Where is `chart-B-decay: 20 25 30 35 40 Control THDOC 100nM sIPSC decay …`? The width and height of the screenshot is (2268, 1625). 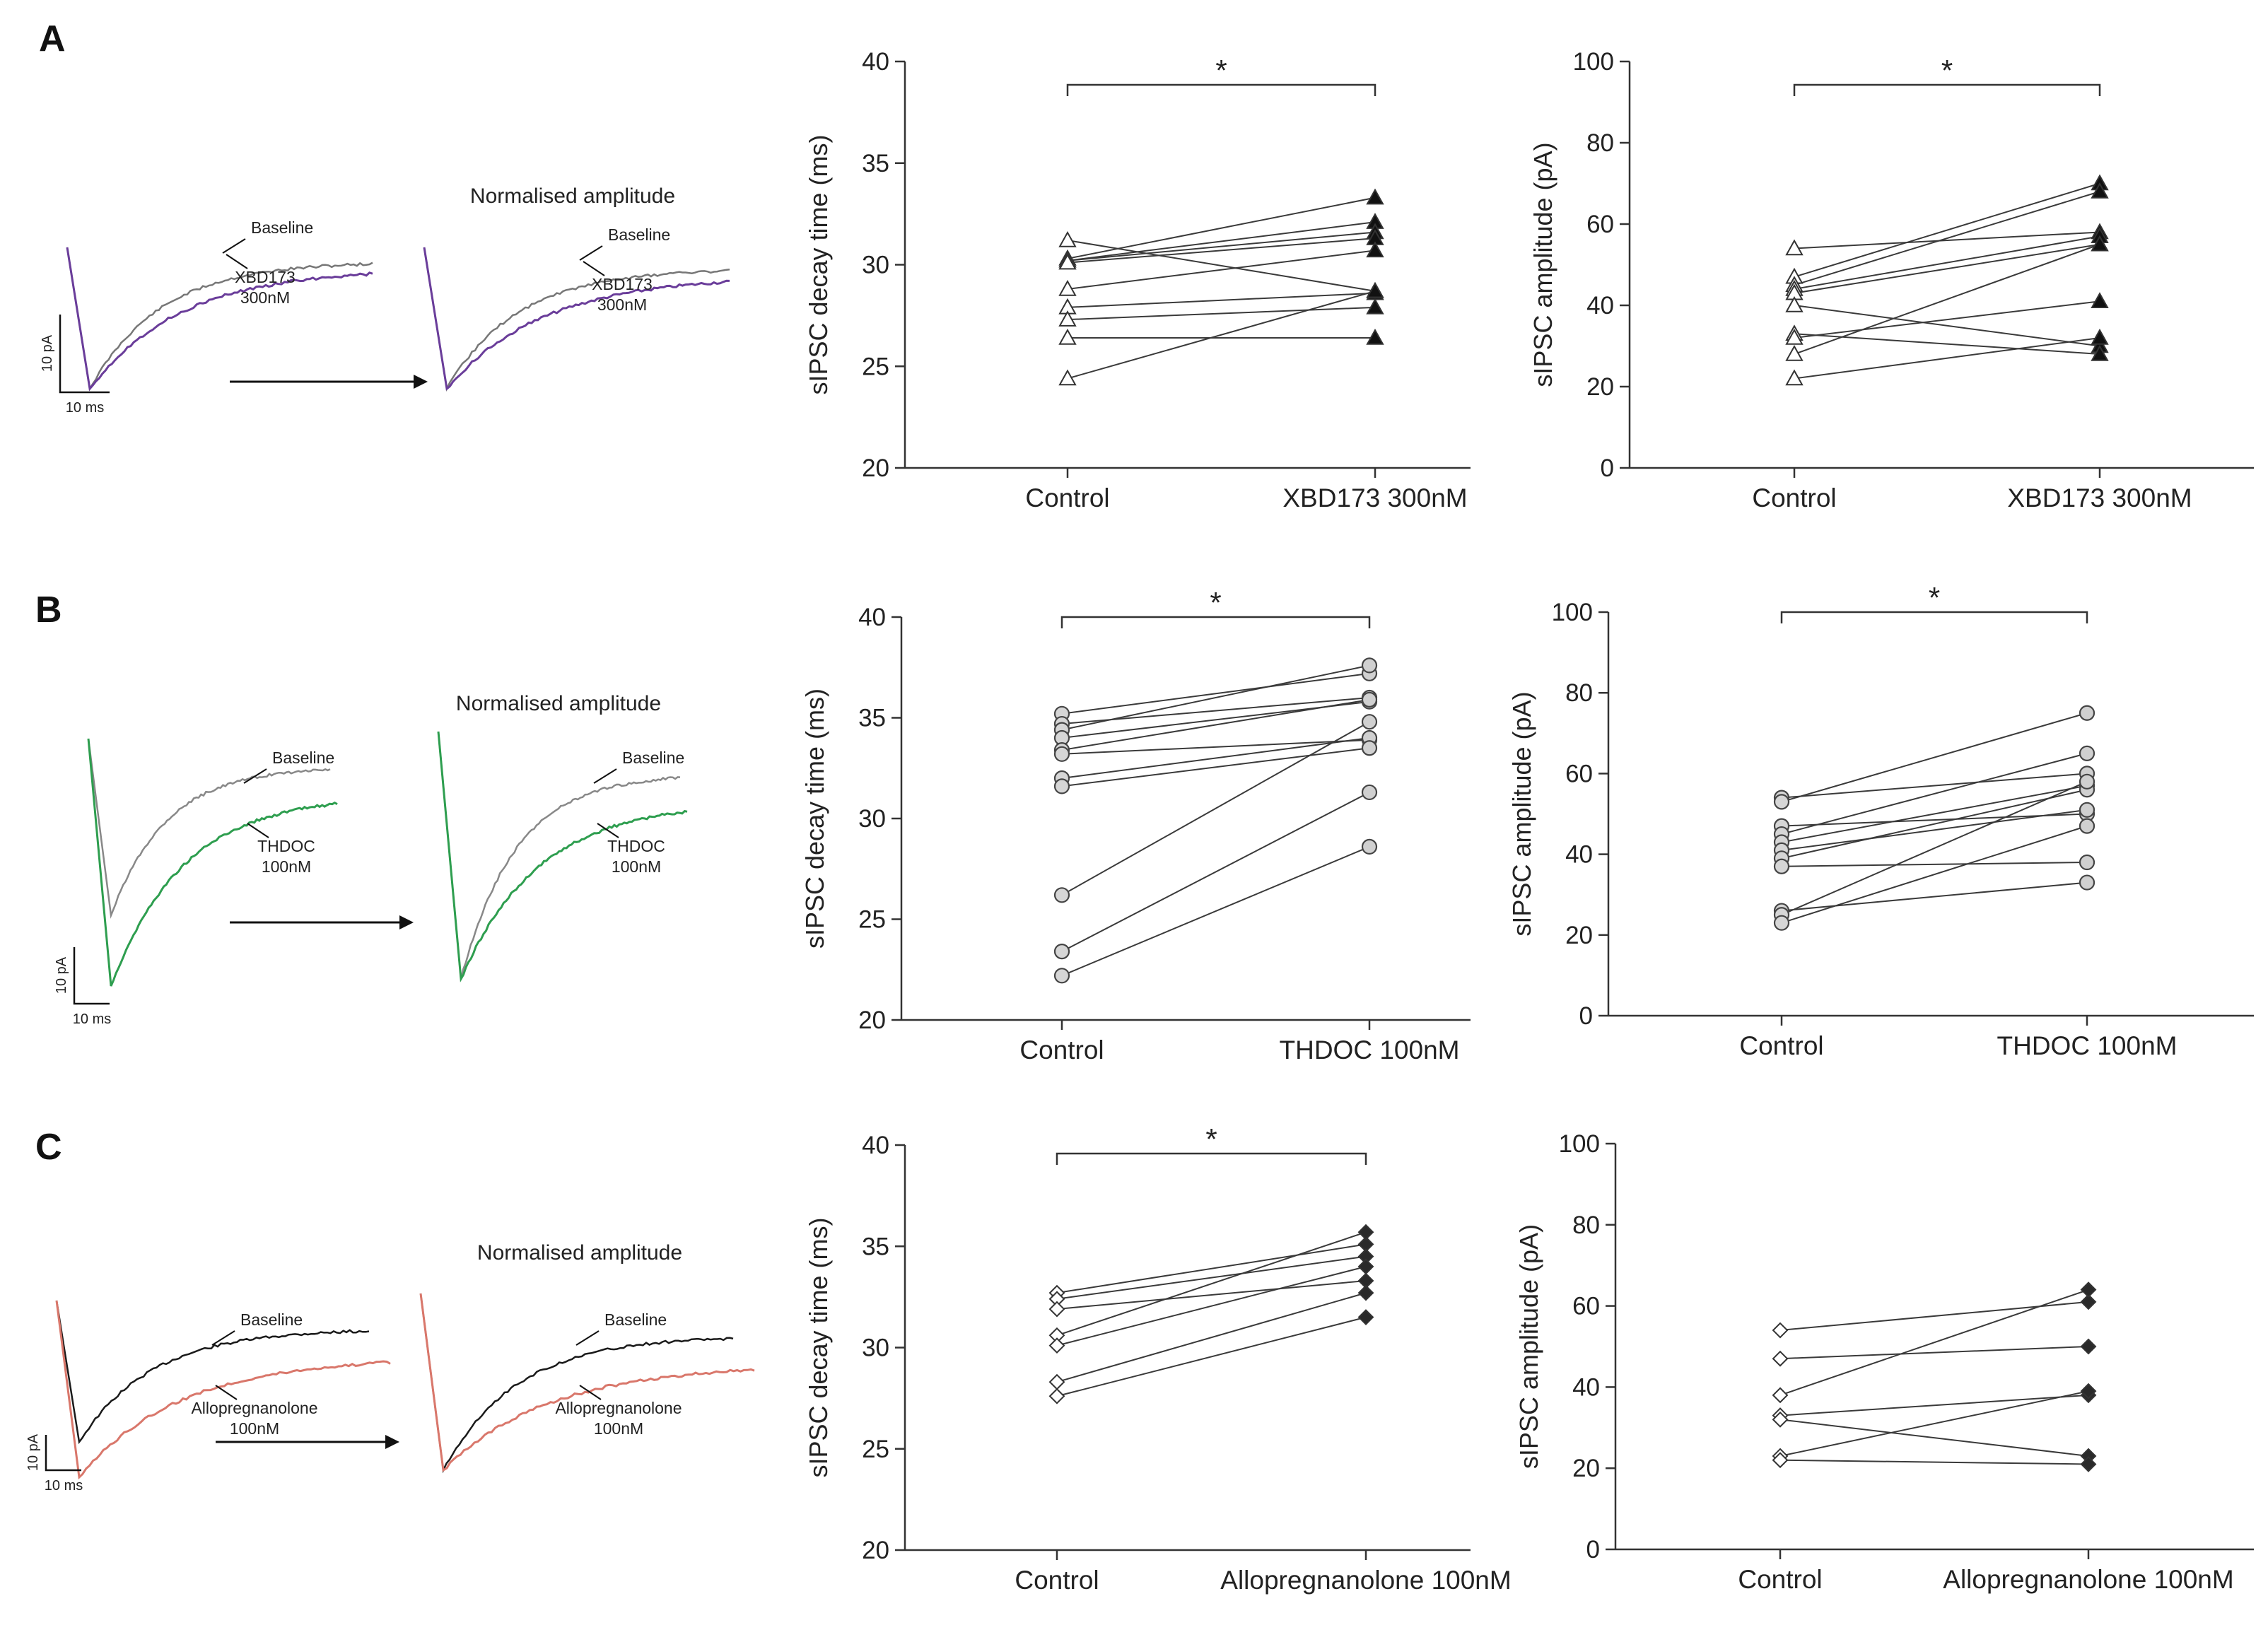
chart-B-decay: 20 25 30 35 40 Control THDOC 100nM sIPSC decay … is located at coordinates (1135, 825).